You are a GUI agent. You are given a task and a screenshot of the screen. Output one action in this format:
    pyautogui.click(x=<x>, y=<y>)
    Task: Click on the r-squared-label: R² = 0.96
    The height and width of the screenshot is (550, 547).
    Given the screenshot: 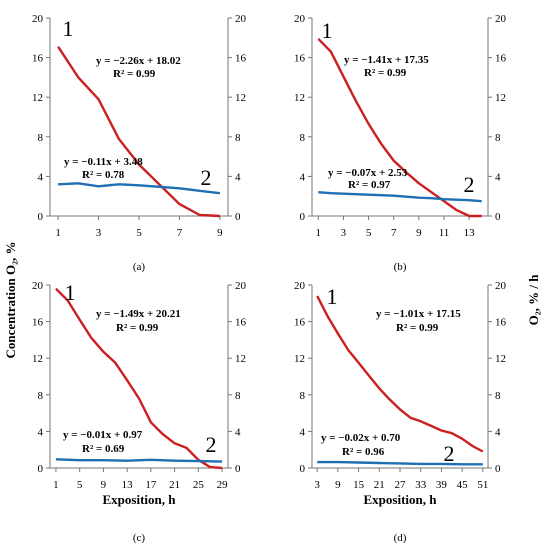 What is the action you would take?
    pyautogui.click(x=363, y=452)
    